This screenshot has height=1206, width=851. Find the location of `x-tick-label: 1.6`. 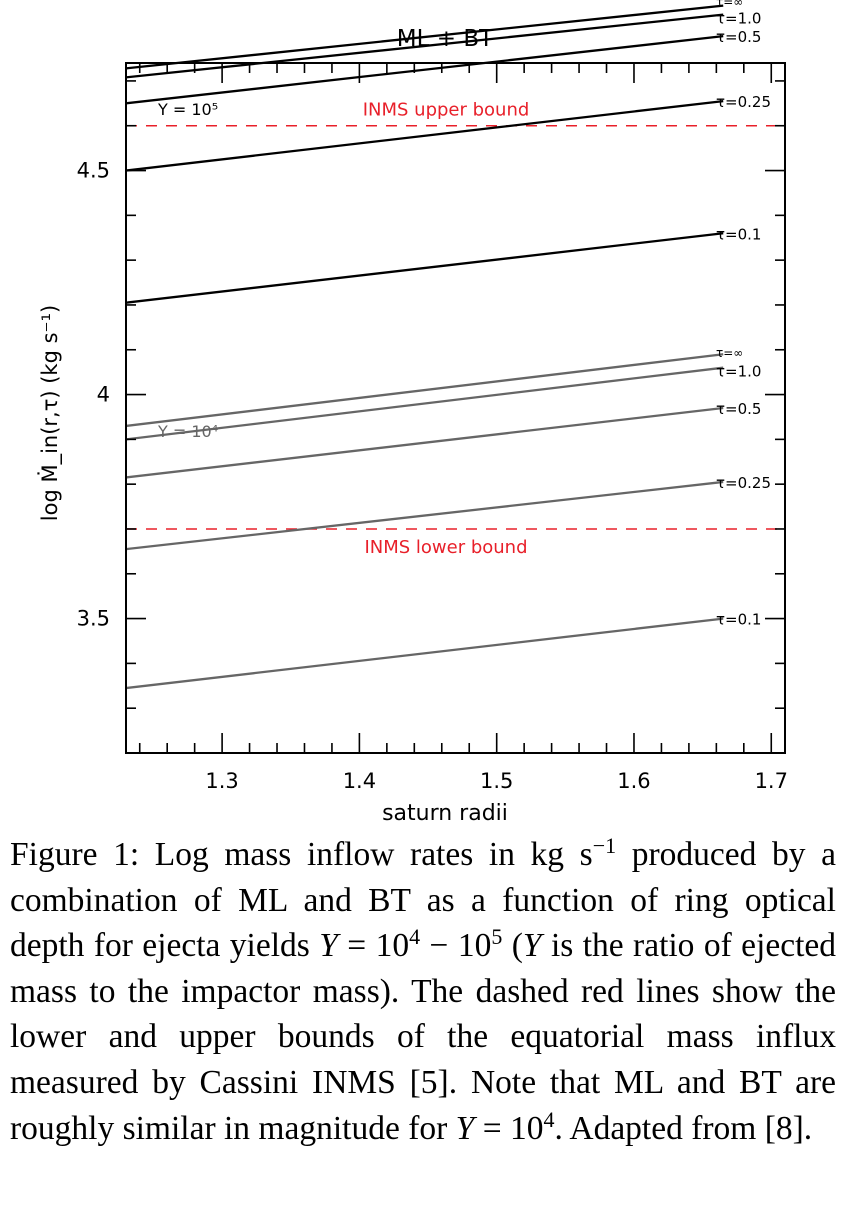

x-tick-label: 1.6 is located at coordinates (633, 781).